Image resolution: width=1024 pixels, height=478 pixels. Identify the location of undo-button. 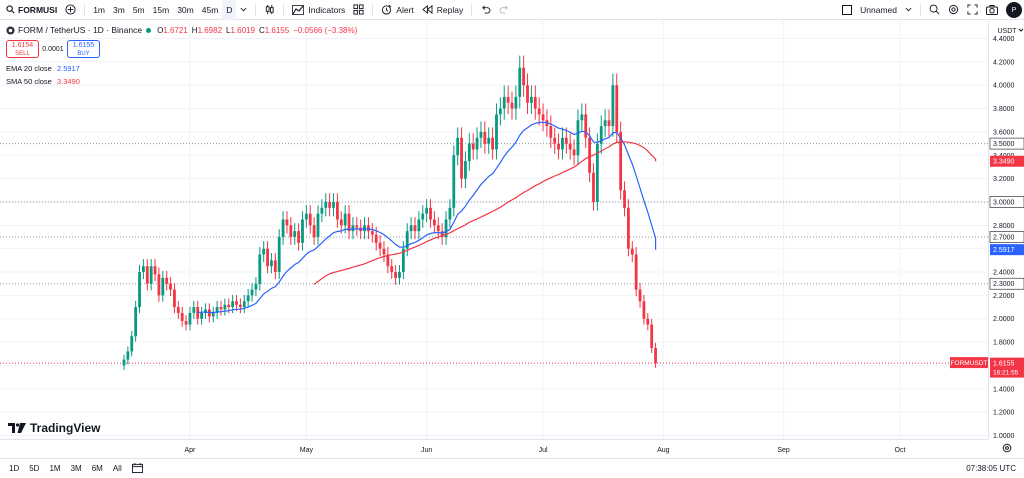
(485, 10).